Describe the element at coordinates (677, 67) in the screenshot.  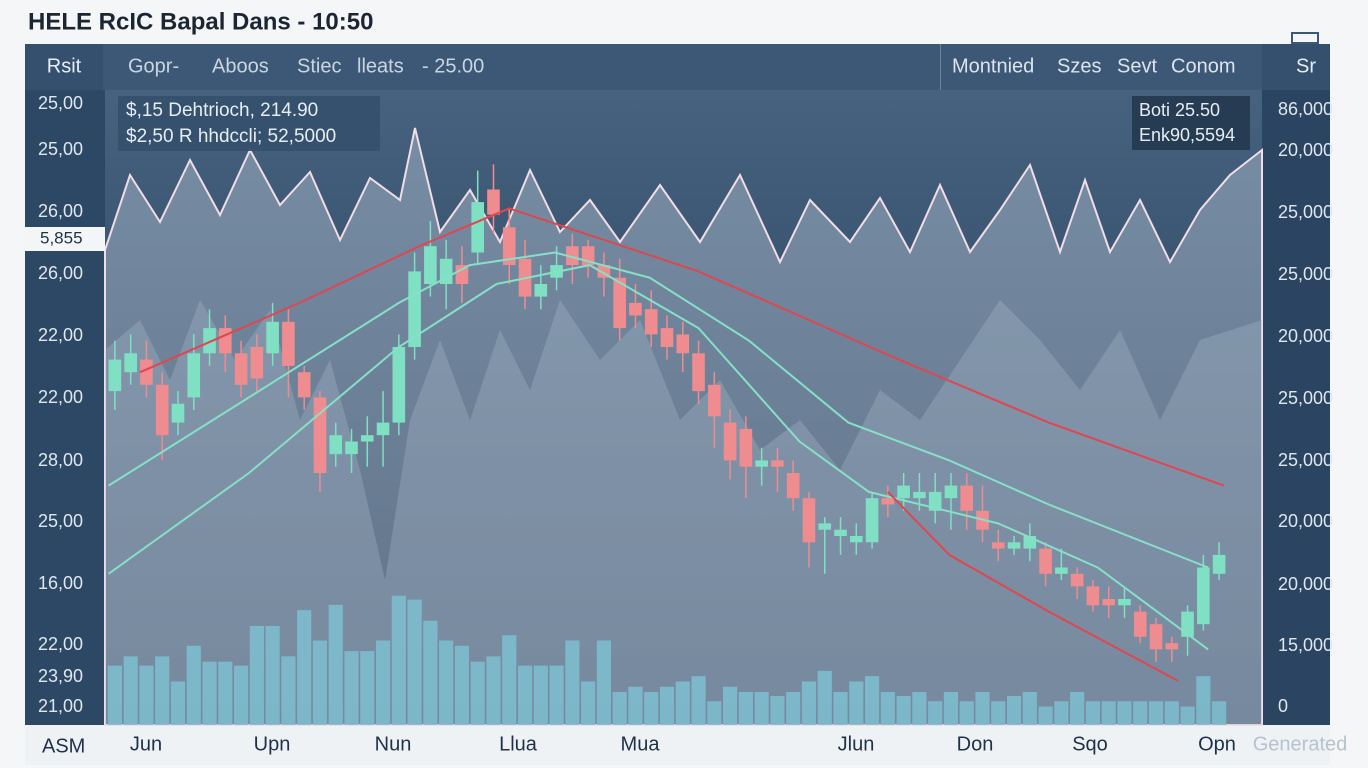
I see `toolbar` at that location.